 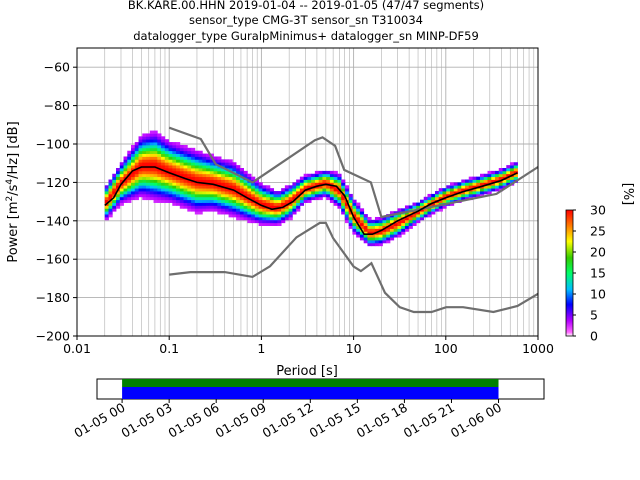 I want to click on mode-line, so click(x=311, y=200).